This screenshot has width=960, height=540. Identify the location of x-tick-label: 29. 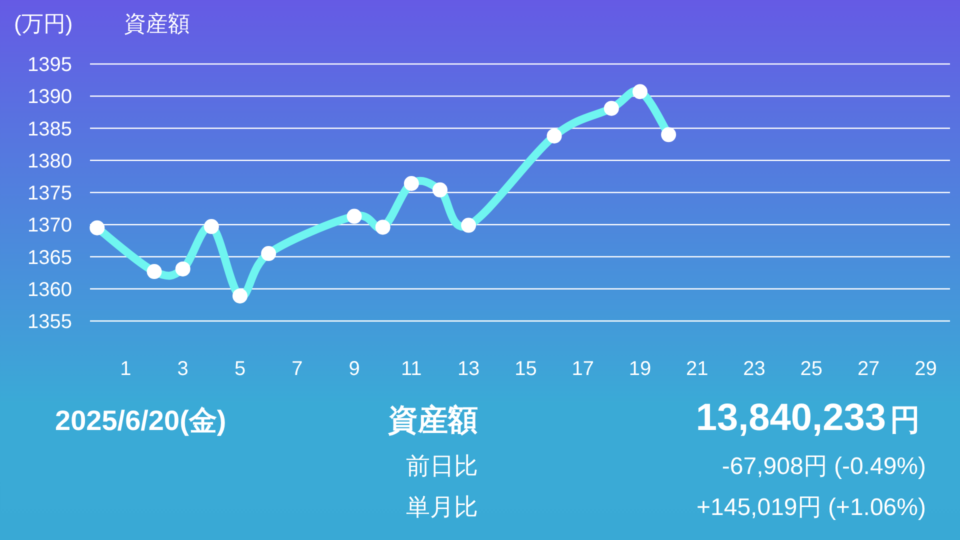
(925, 369).